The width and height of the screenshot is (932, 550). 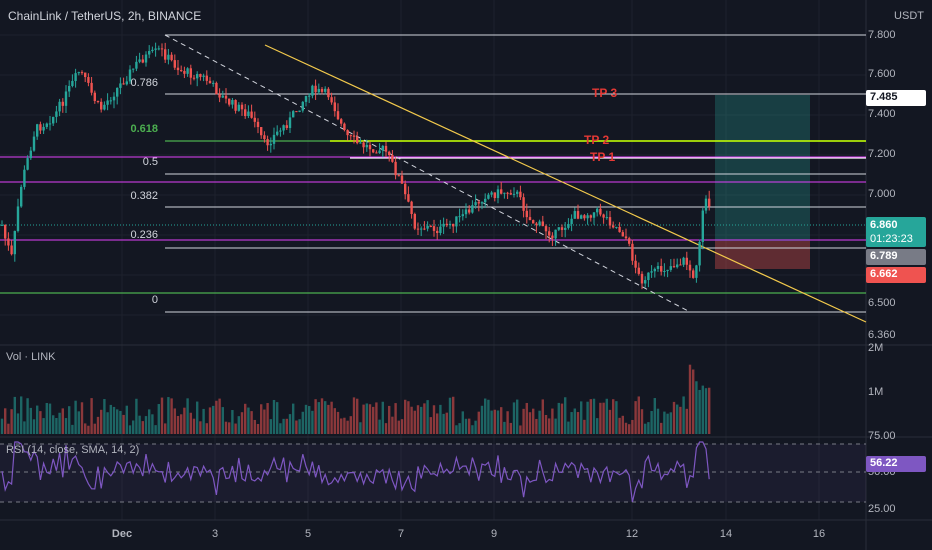 What do you see at coordinates (73, 450) in the screenshot?
I see `rsi-pane-label: RSI (14, close, SMA, 14, 2)` at bounding box center [73, 450].